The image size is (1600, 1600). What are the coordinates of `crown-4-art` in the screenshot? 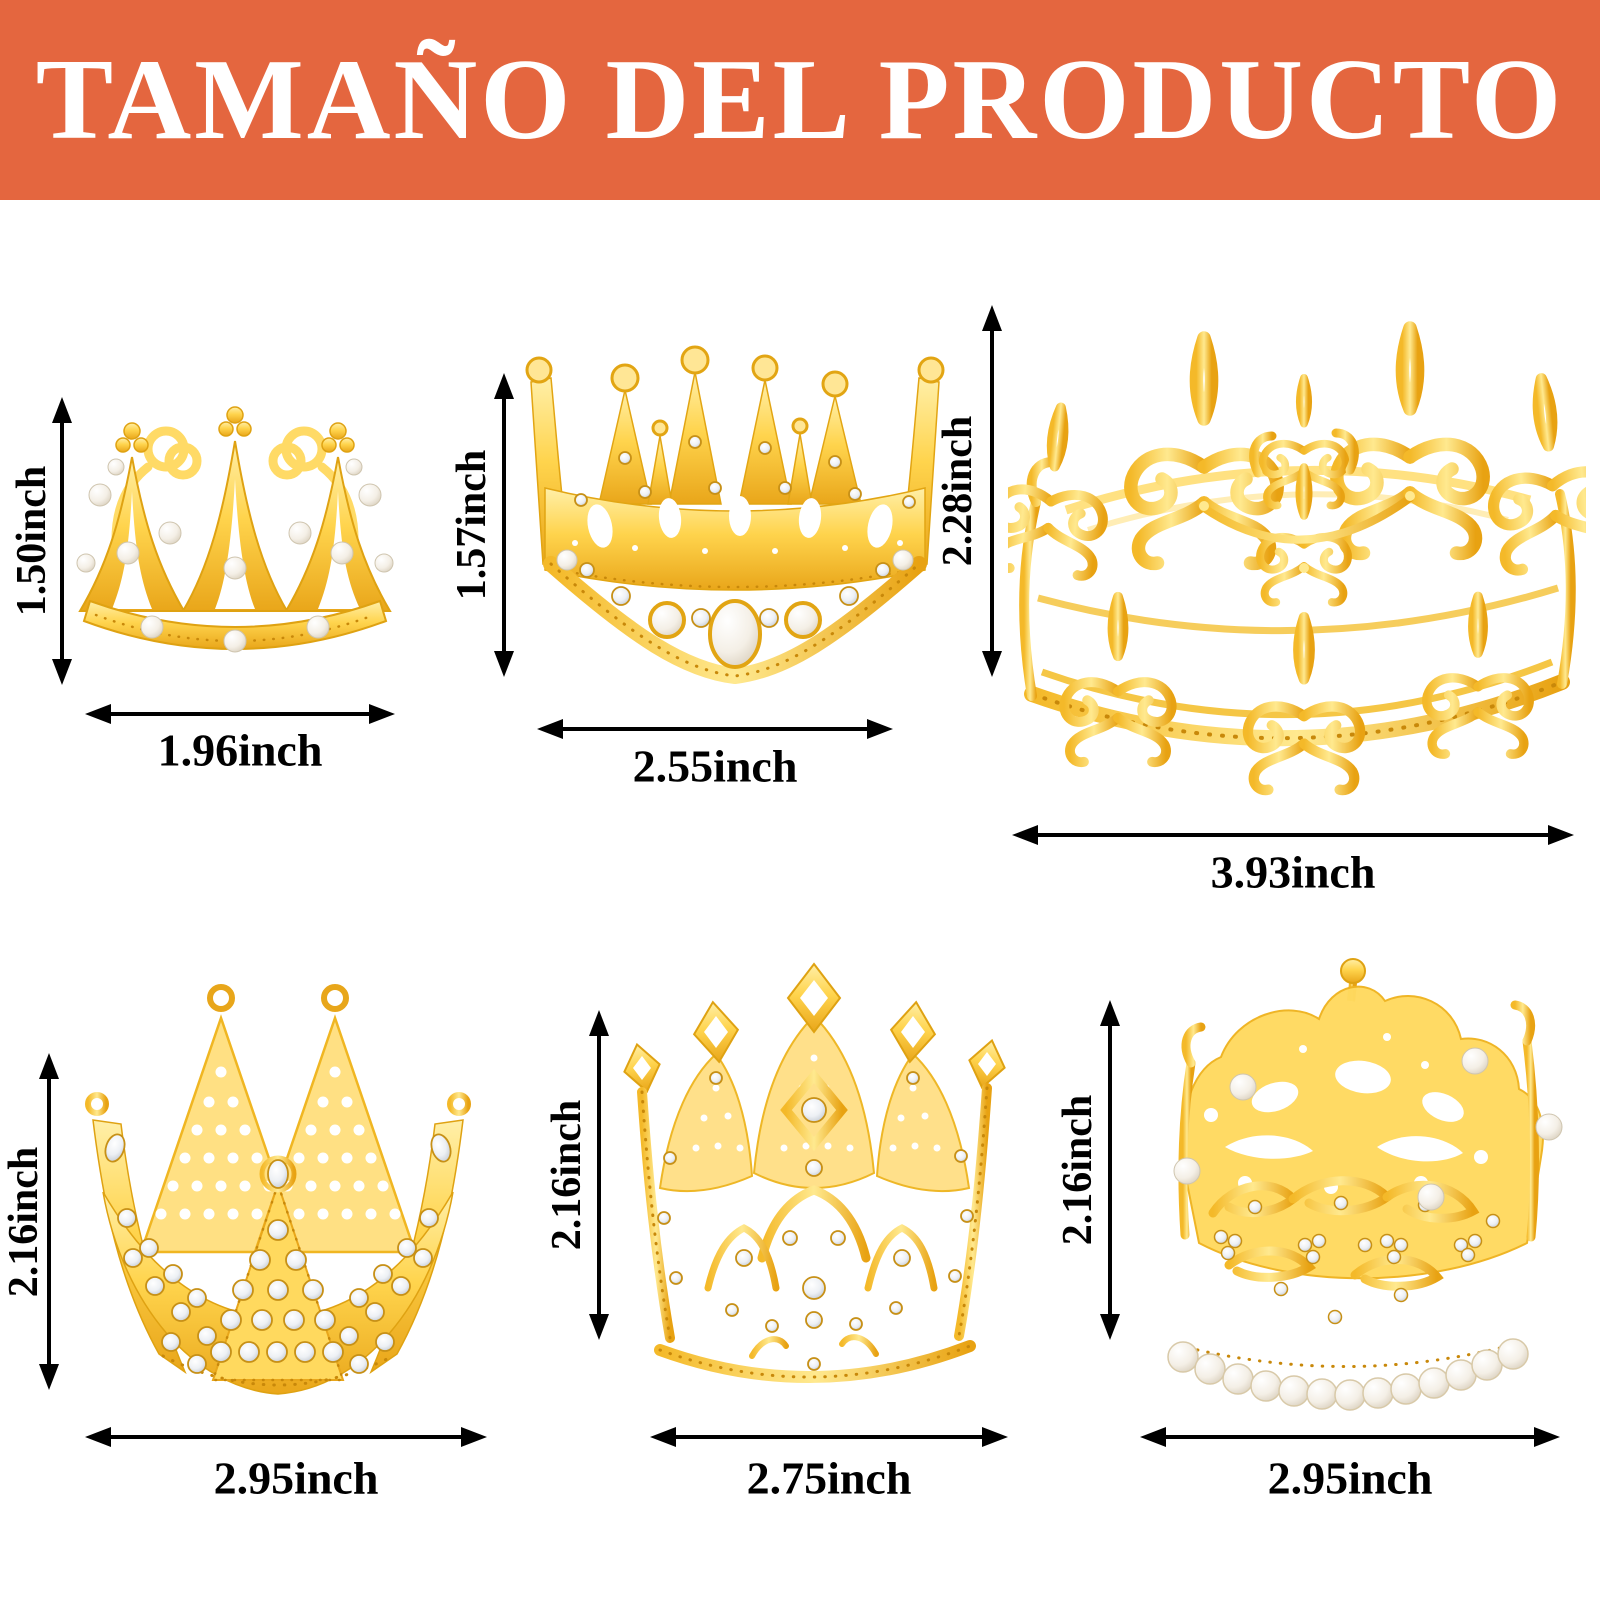 It's located at (278, 1189).